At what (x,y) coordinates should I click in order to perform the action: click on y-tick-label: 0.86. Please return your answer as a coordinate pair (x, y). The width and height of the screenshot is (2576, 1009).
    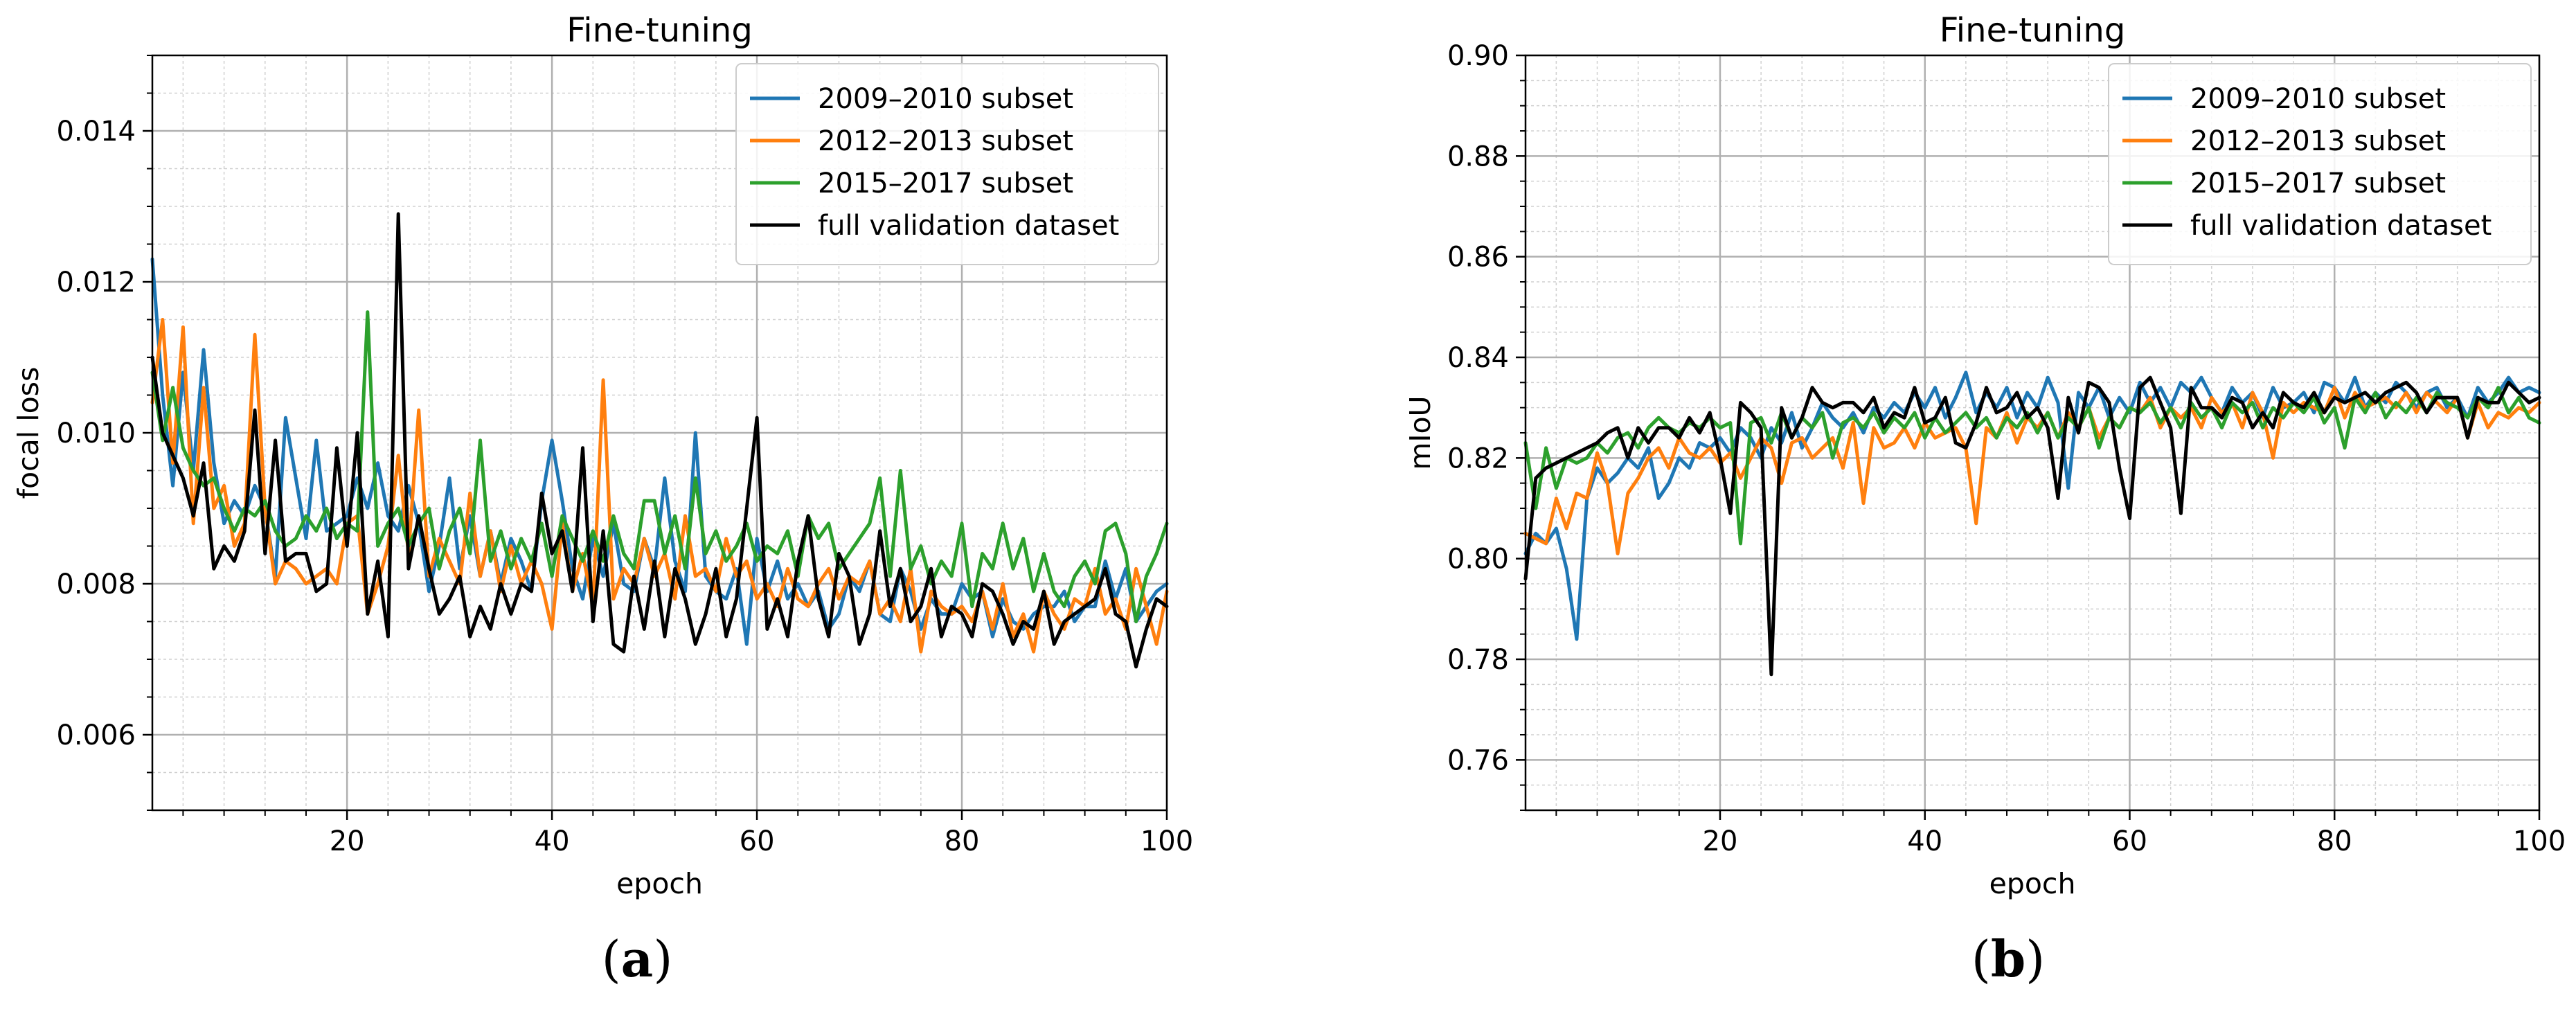
    Looking at the image, I should click on (1478, 258).